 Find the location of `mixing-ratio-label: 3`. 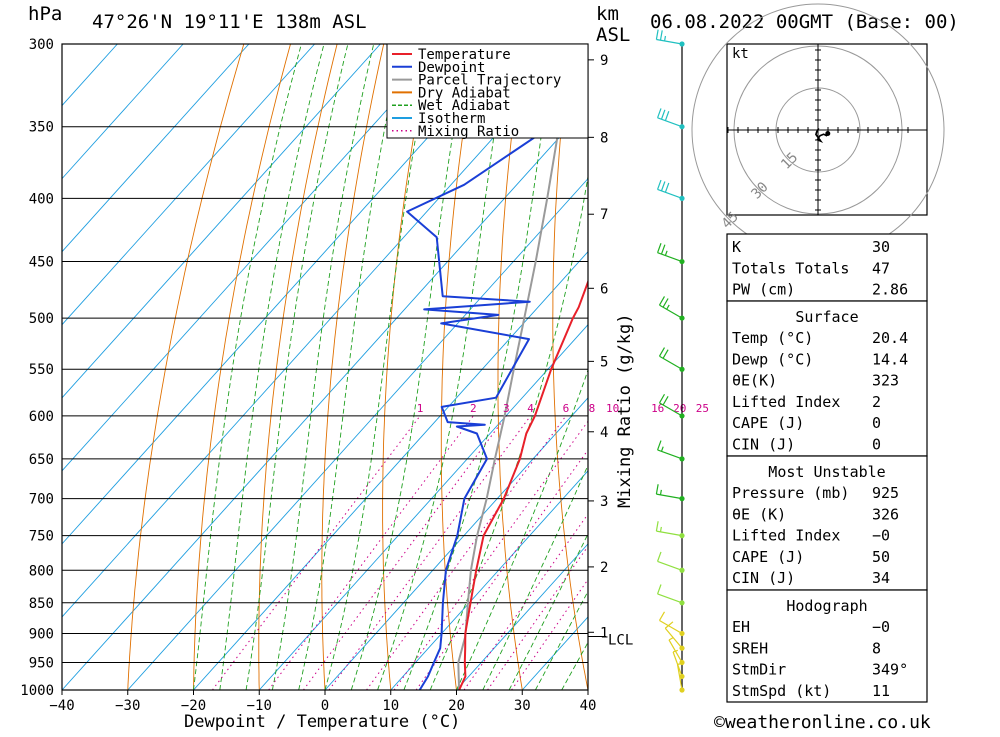

mixing-ratio-label: 3 is located at coordinates (506, 408).